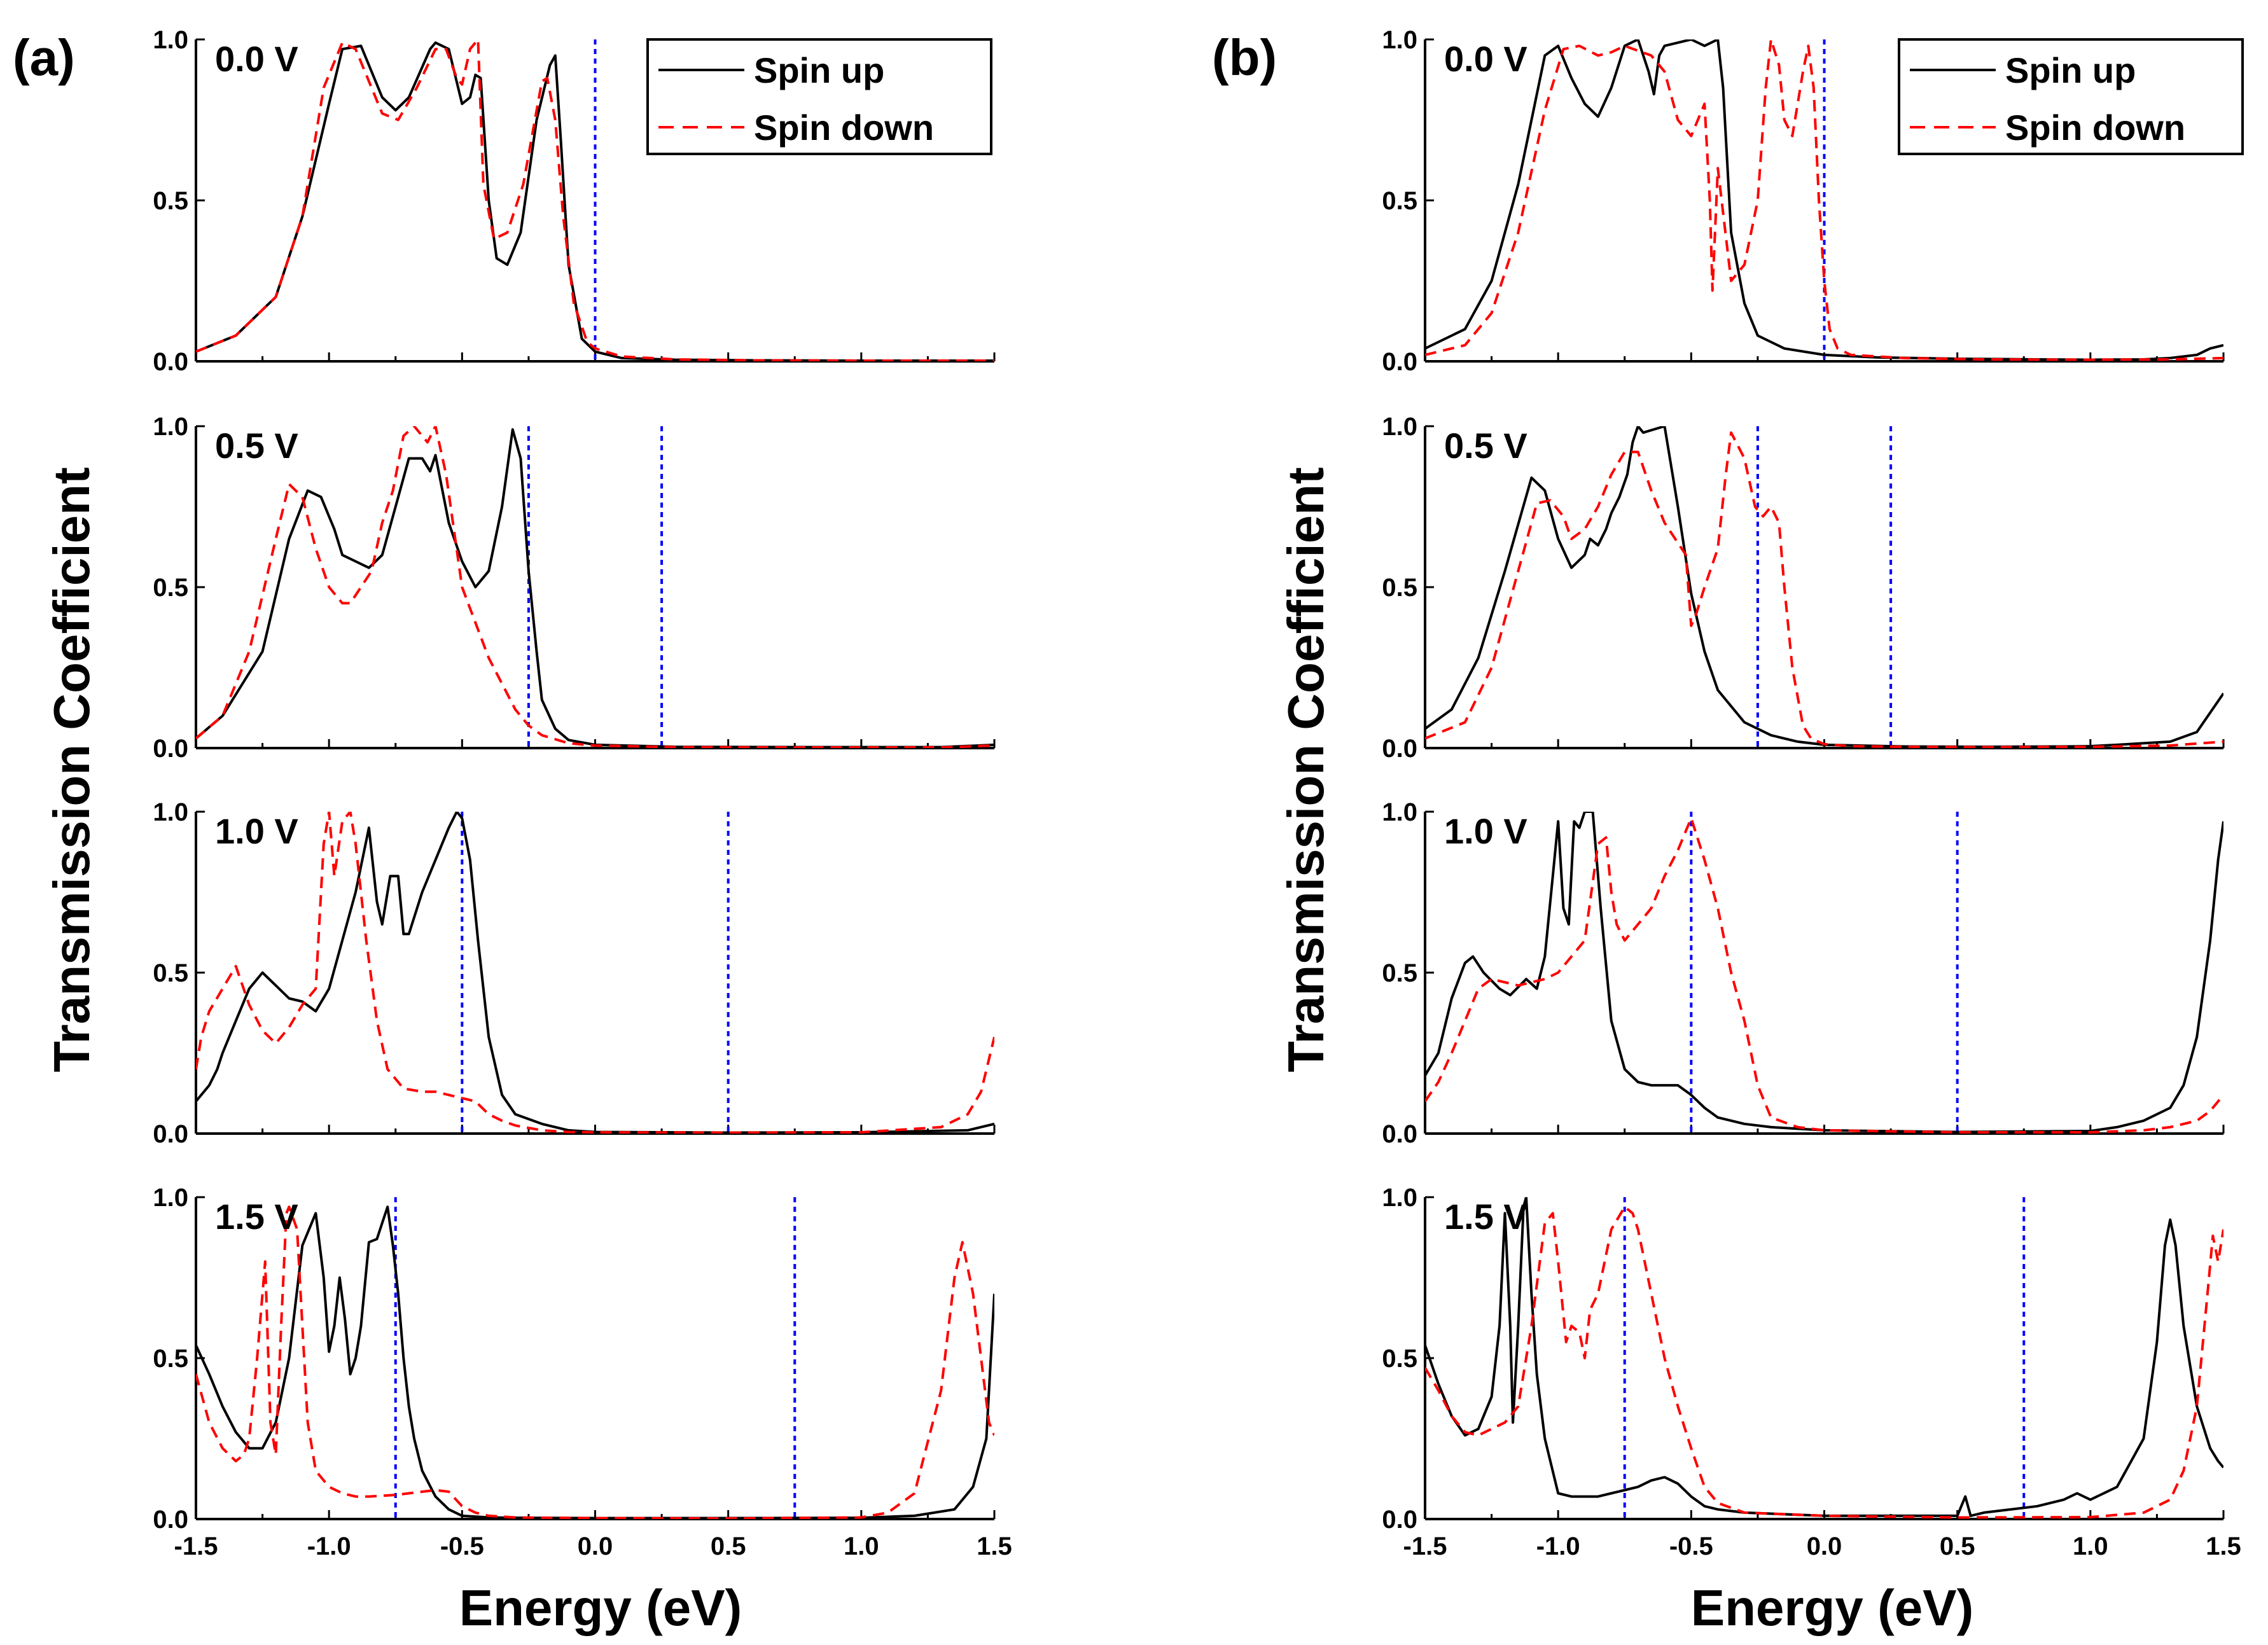  Describe the element at coordinates (600, 1607) in the screenshot. I see `x-axis-title-a: Energy (eV)` at that location.